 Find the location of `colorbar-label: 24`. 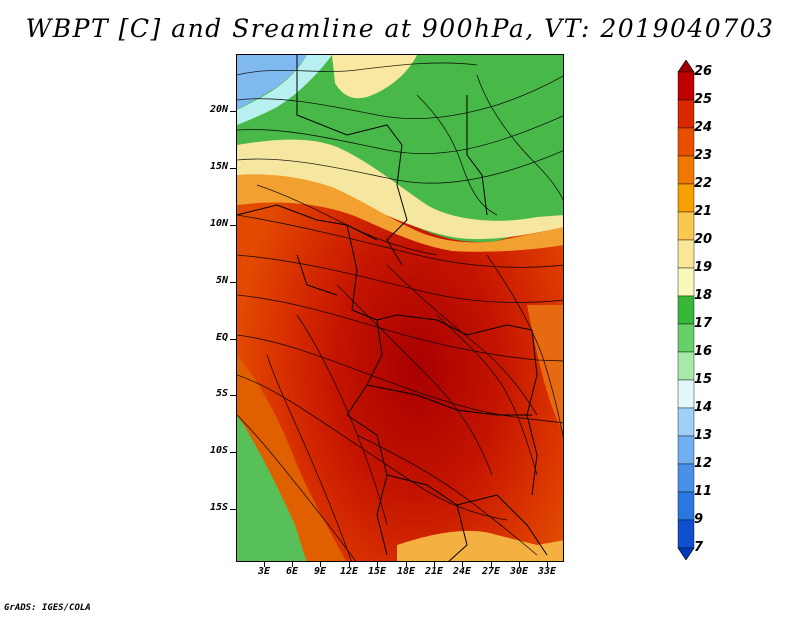

colorbar-label: 24 is located at coordinates (703, 127).